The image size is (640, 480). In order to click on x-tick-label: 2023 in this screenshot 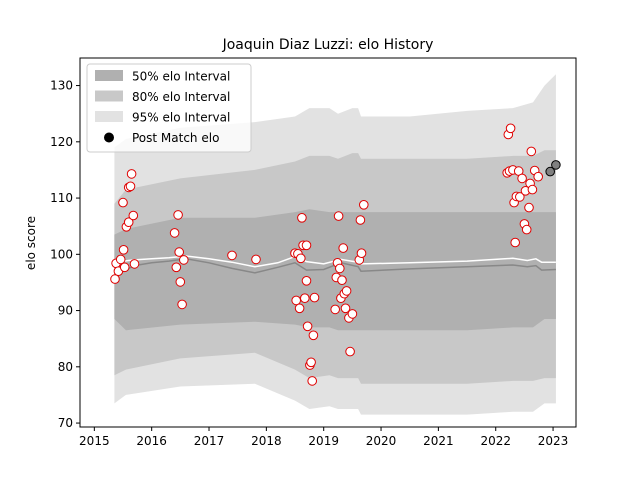, I will do `click(553, 441)`.